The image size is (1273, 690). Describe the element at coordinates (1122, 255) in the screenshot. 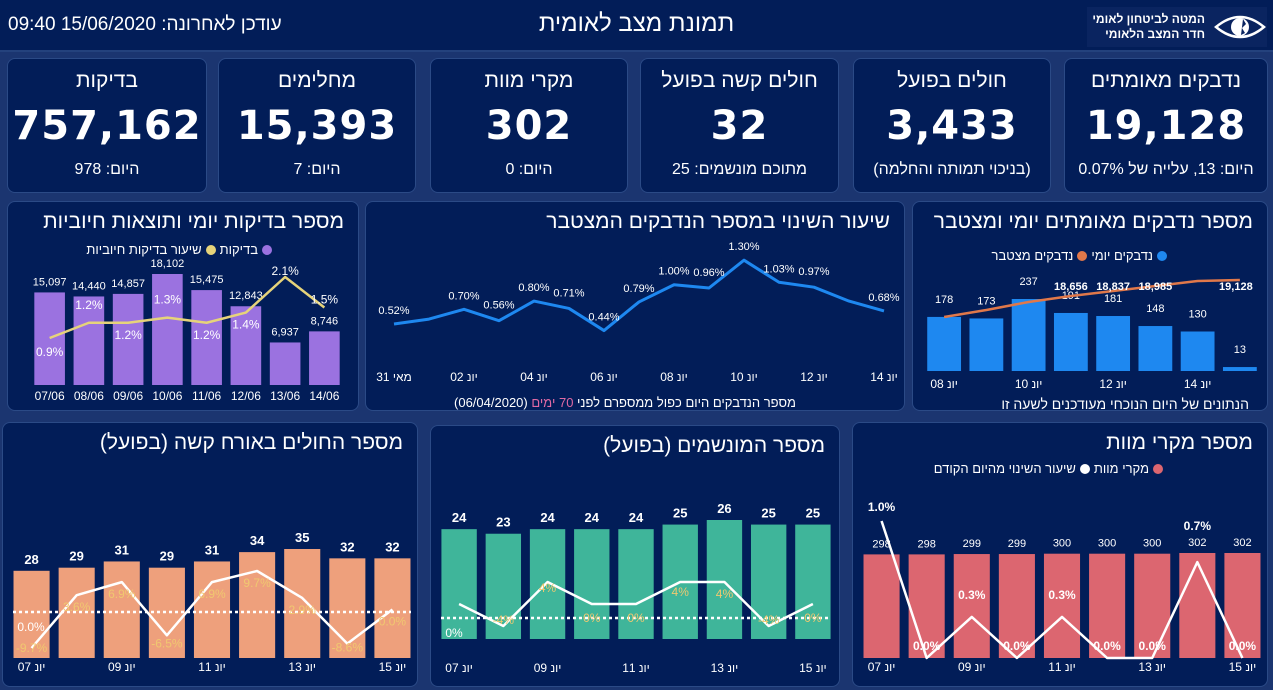

I see `legend-label: נדבקים יומי` at that location.